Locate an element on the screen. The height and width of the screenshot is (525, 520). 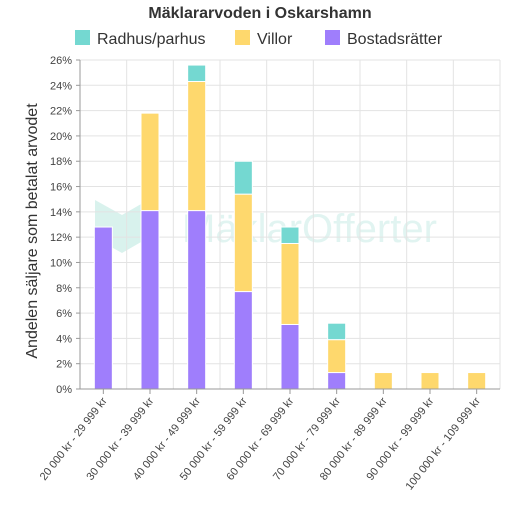
y-axis-label: Andelen säljare som betalat arvodet is located at coordinates (32, 231).